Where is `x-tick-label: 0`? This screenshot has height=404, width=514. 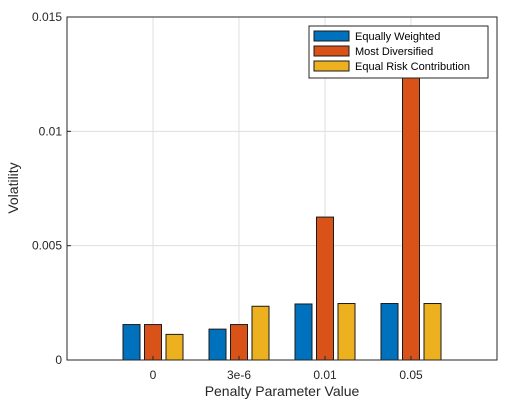 x-tick-label: 0 is located at coordinates (153, 375).